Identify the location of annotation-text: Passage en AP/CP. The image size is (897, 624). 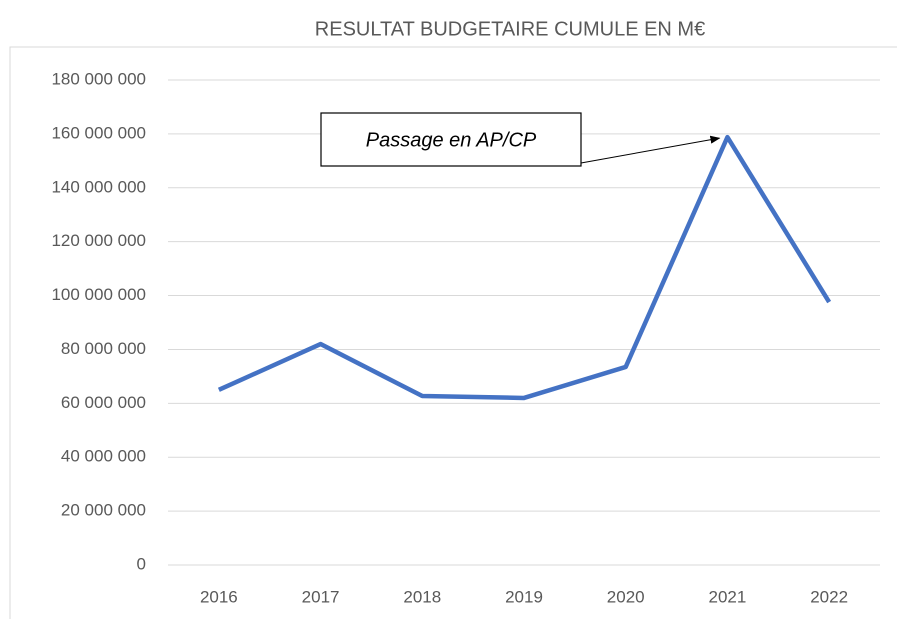
(451, 140).